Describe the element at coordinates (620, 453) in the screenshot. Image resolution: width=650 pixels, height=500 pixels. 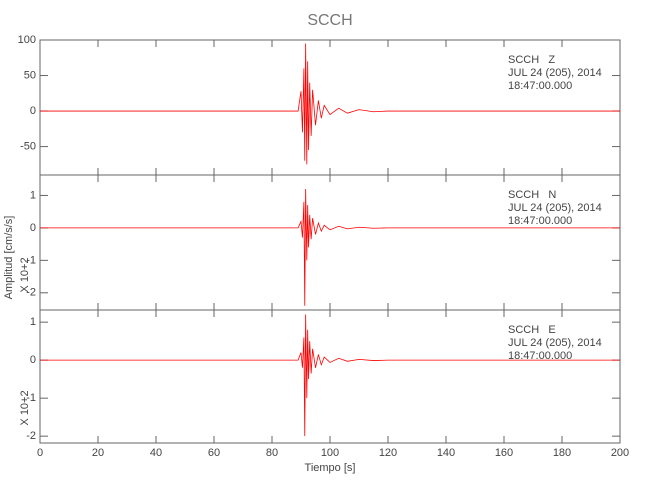
I see `x-tick-label: 200` at that location.